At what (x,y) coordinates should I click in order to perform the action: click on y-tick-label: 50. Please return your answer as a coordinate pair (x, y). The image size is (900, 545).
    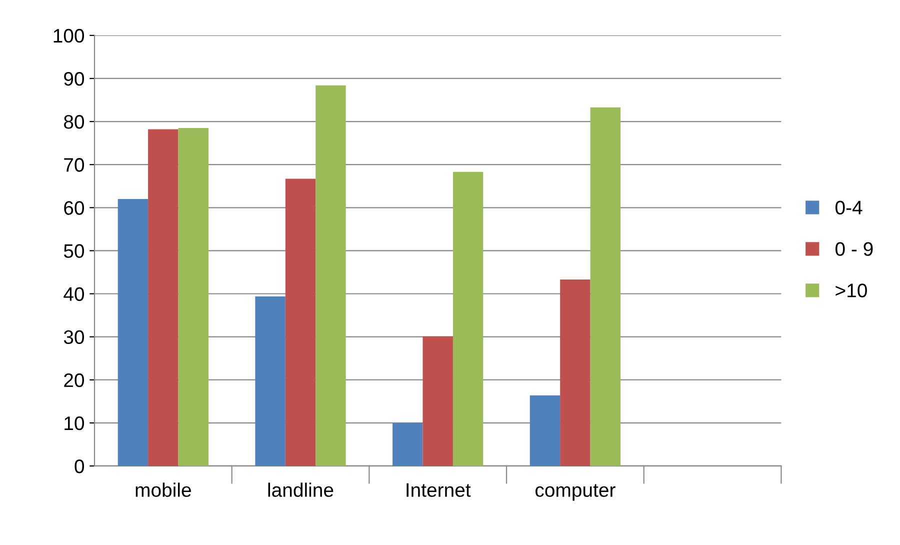
    Looking at the image, I should click on (74, 251).